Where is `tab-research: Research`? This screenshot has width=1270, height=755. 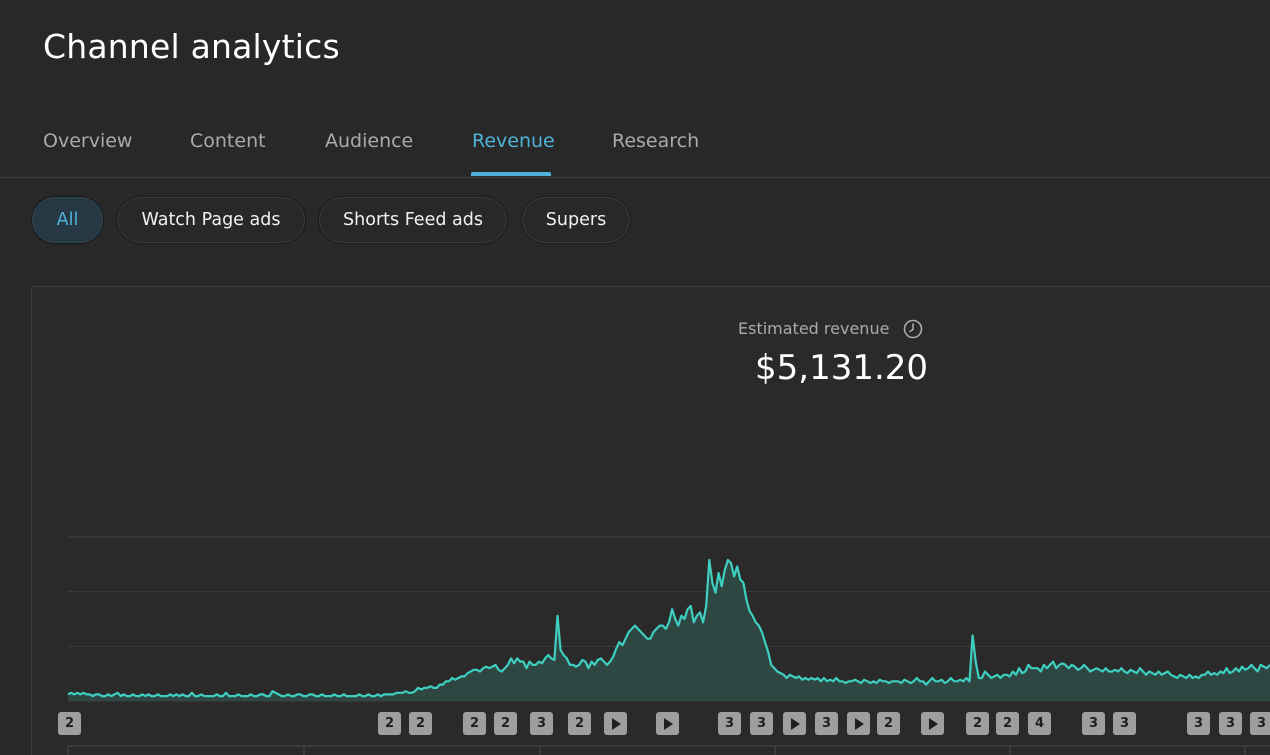 tab-research: Research is located at coordinates (656, 141).